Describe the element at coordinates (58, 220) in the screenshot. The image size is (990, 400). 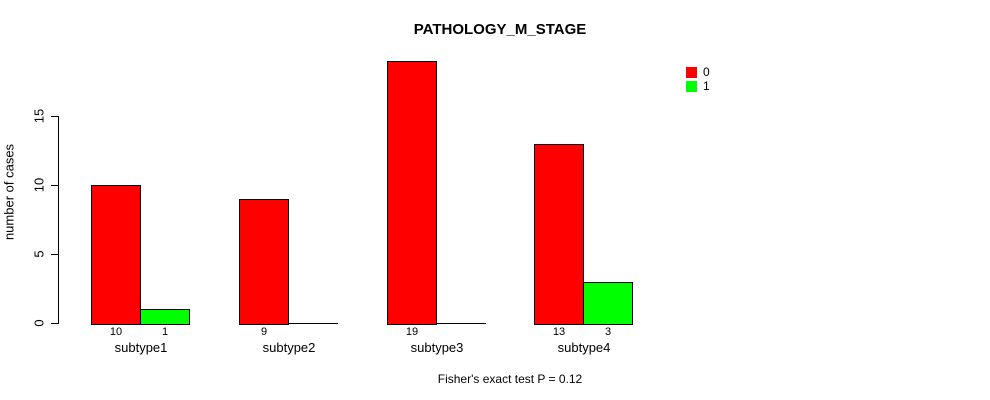
I see `y-axis-line` at that location.